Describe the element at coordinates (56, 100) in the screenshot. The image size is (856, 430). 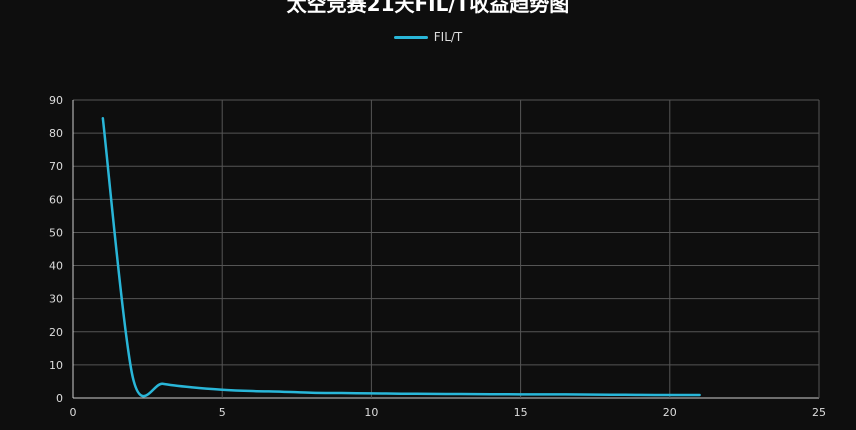
I see `y-tick-label: 90` at that location.